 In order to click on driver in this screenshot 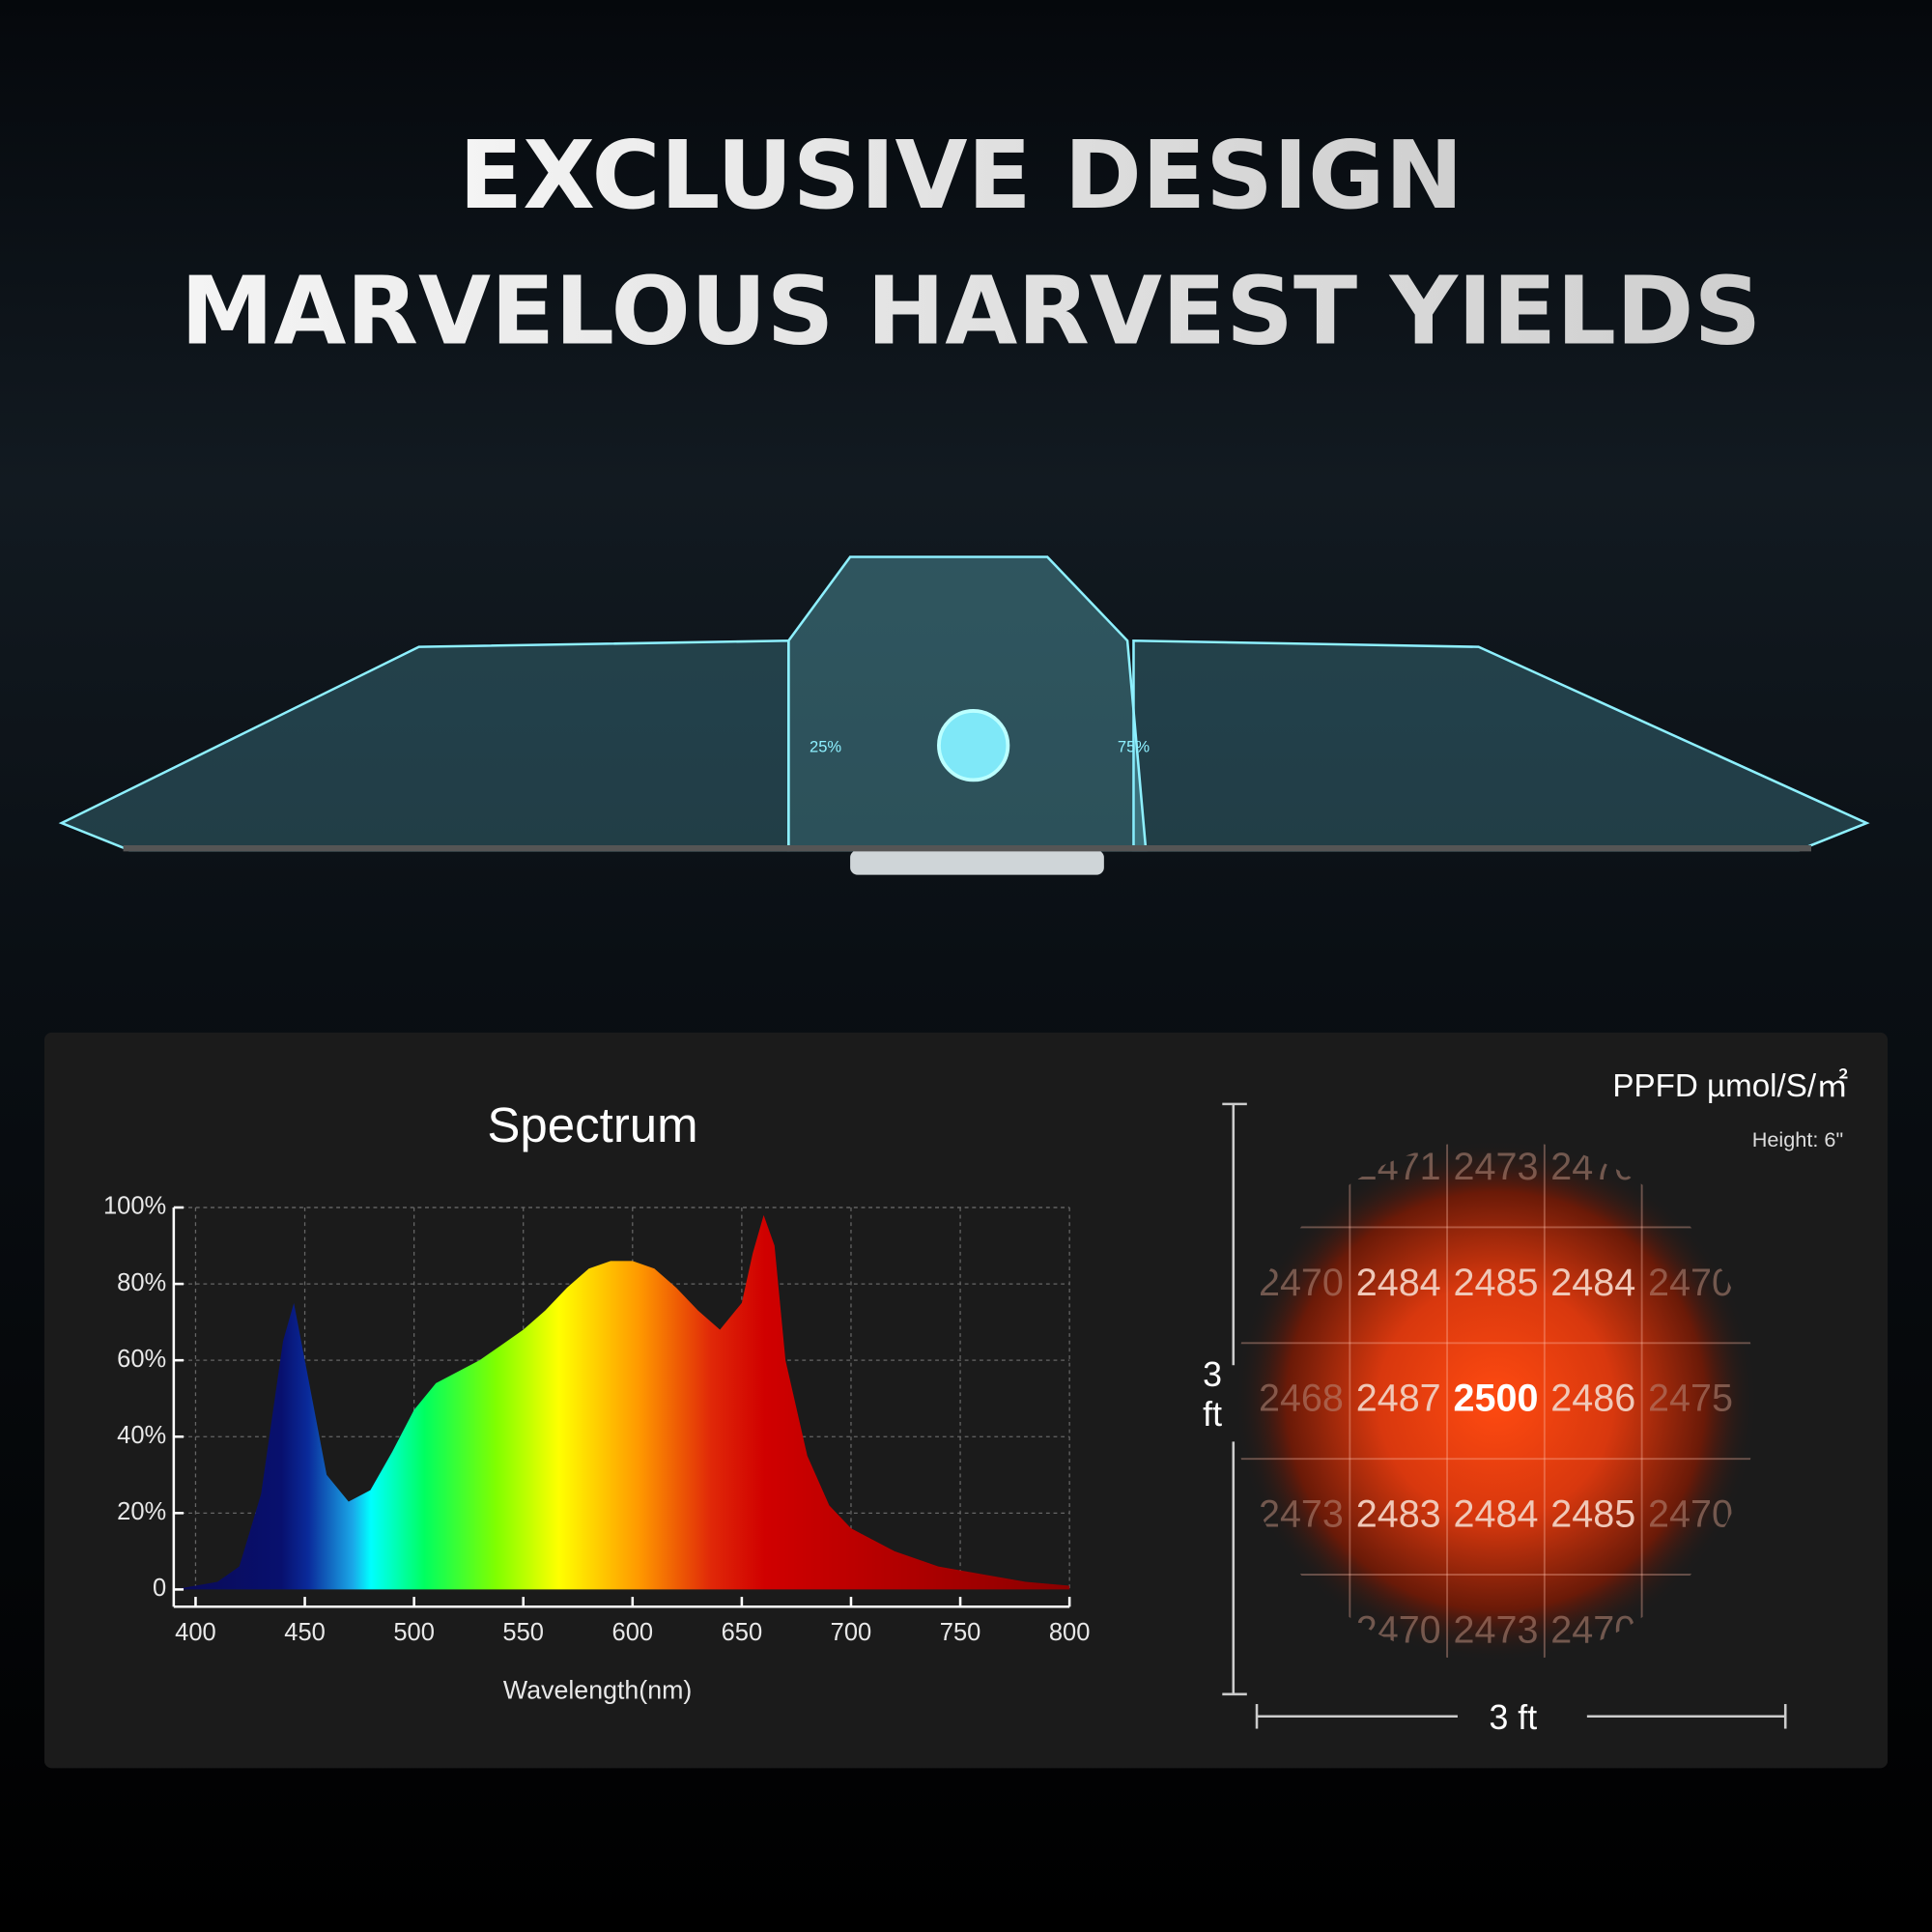, I will do `click(977, 862)`.